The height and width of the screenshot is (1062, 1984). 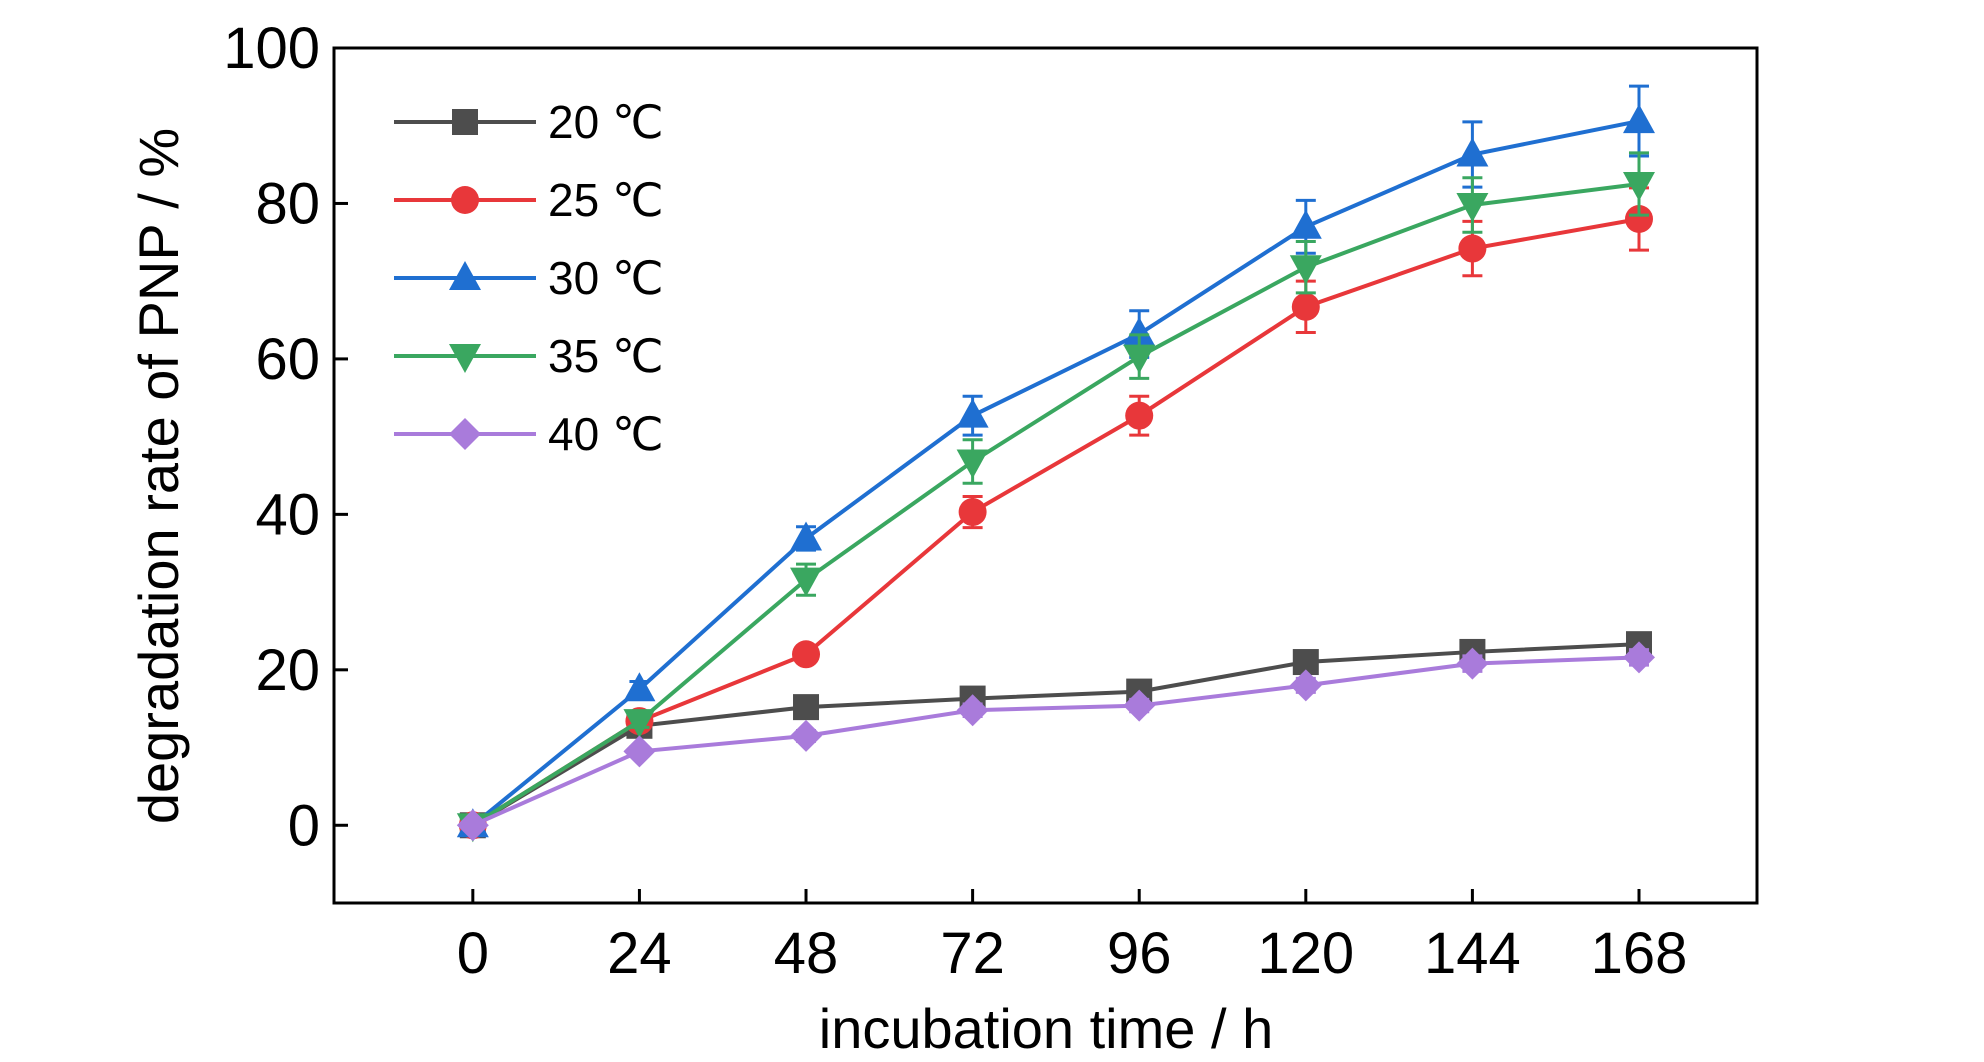 I want to click on x-axis-title: incubation time / h, so click(x=1046, y=1028).